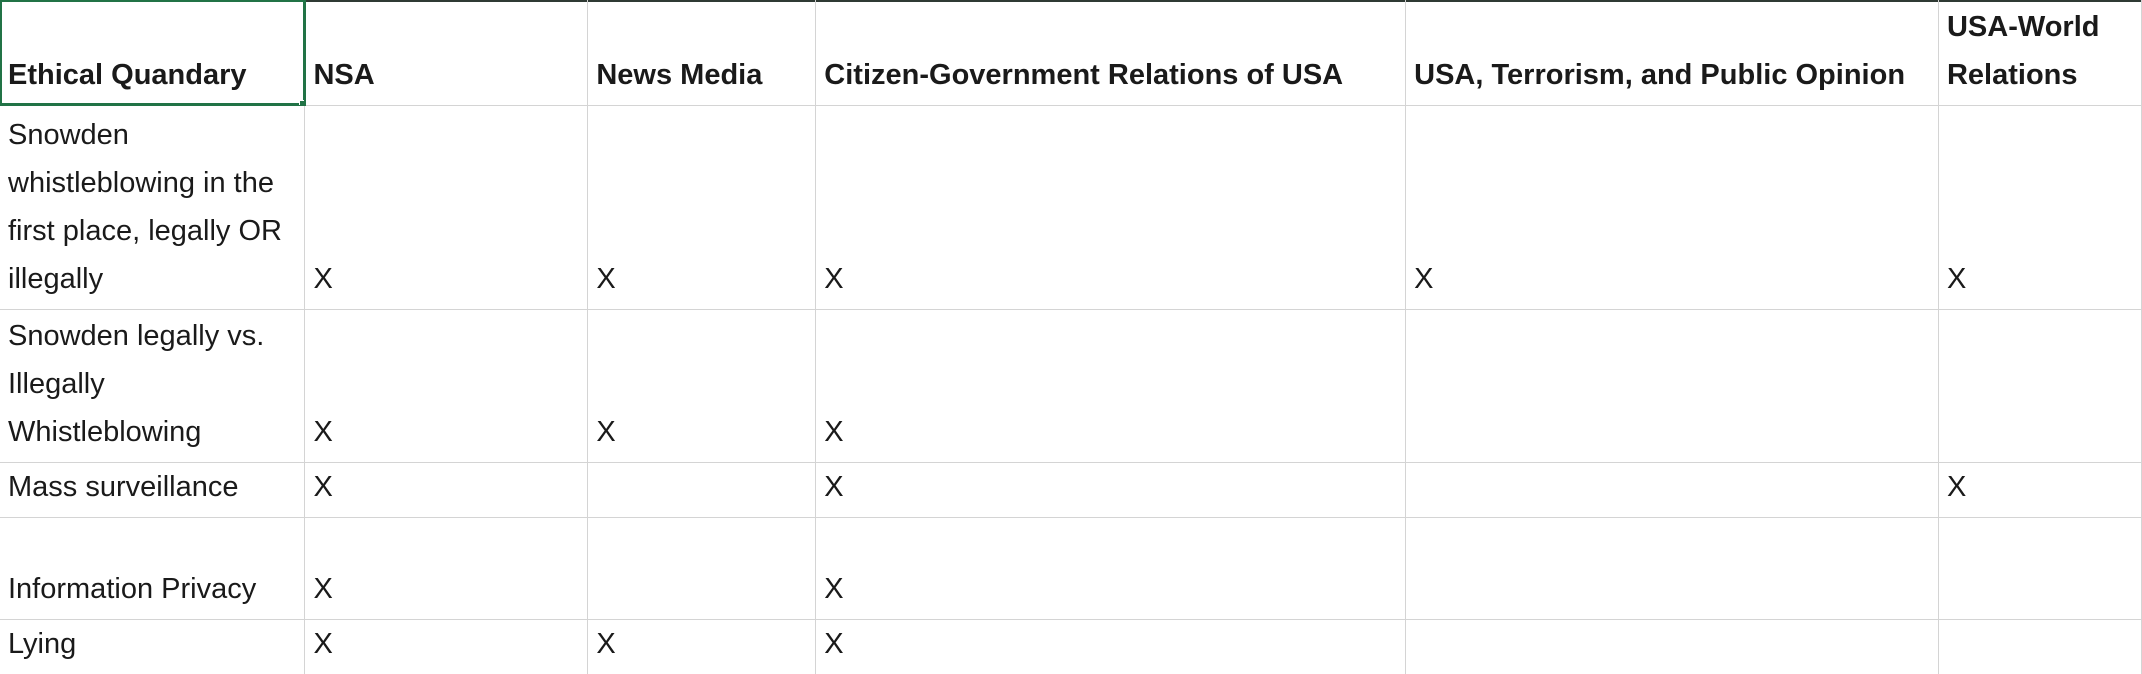 Image resolution: width=2142 pixels, height=674 pixels. Describe the element at coordinates (153, 646) in the screenshot. I see `cell: Lying` at that location.